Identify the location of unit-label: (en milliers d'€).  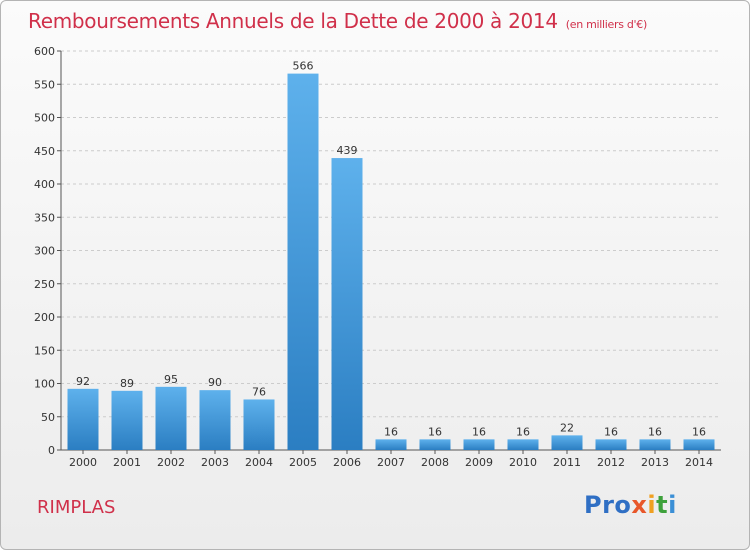
(606, 24).